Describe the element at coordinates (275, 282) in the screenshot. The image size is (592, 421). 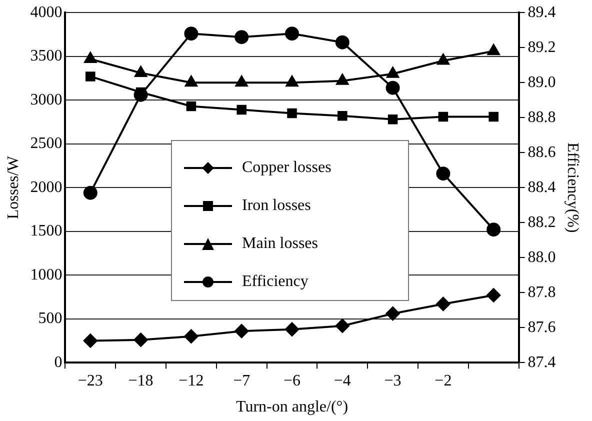
I see `legend-label: Efficiency` at that location.